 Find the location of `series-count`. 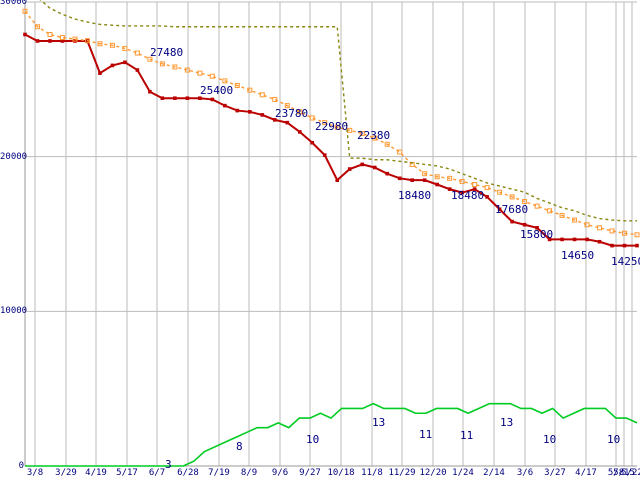

series-count is located at coordinates (331, 434).